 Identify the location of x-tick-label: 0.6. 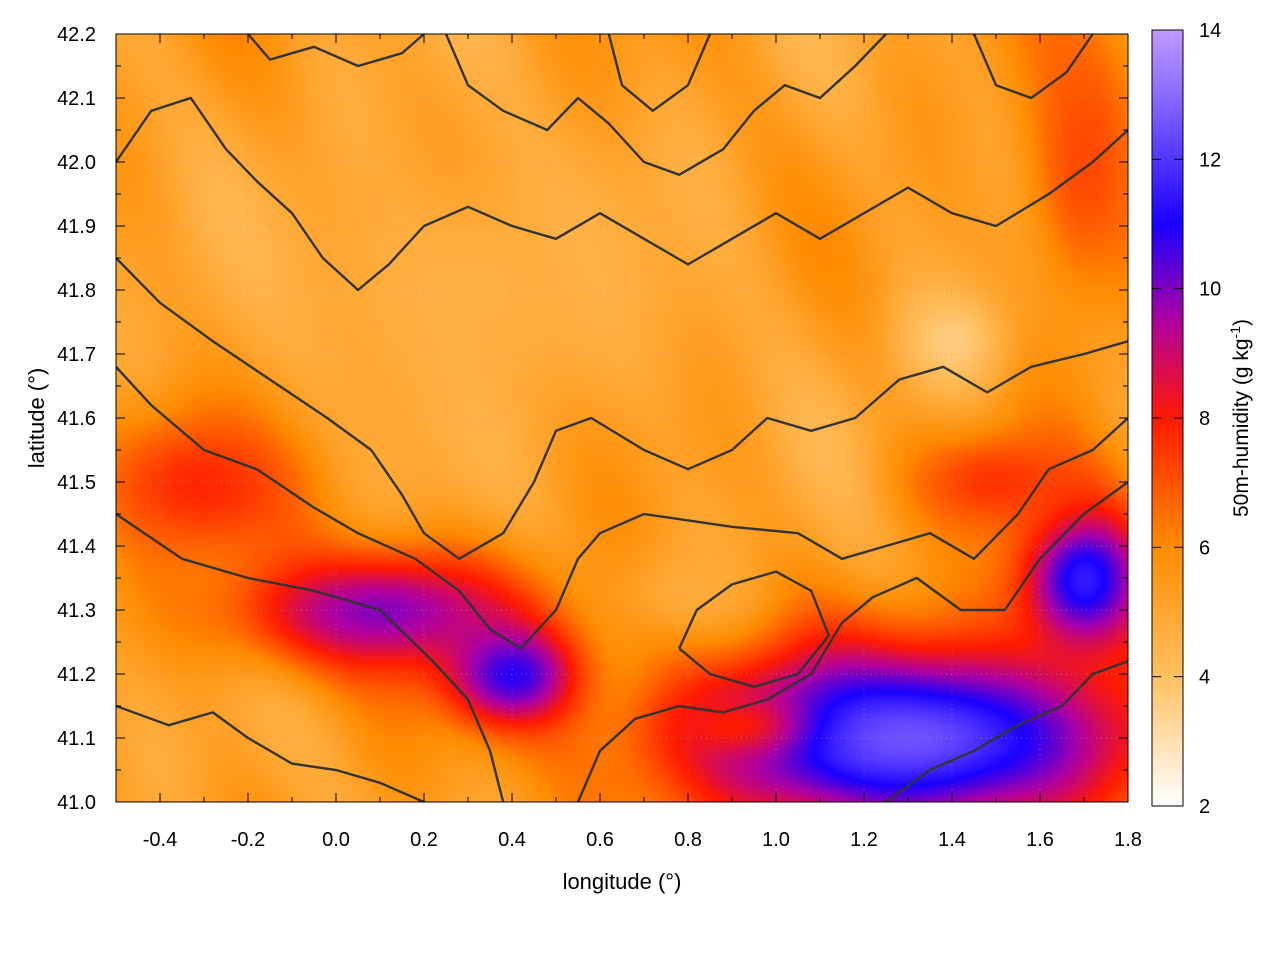
(600, 840).